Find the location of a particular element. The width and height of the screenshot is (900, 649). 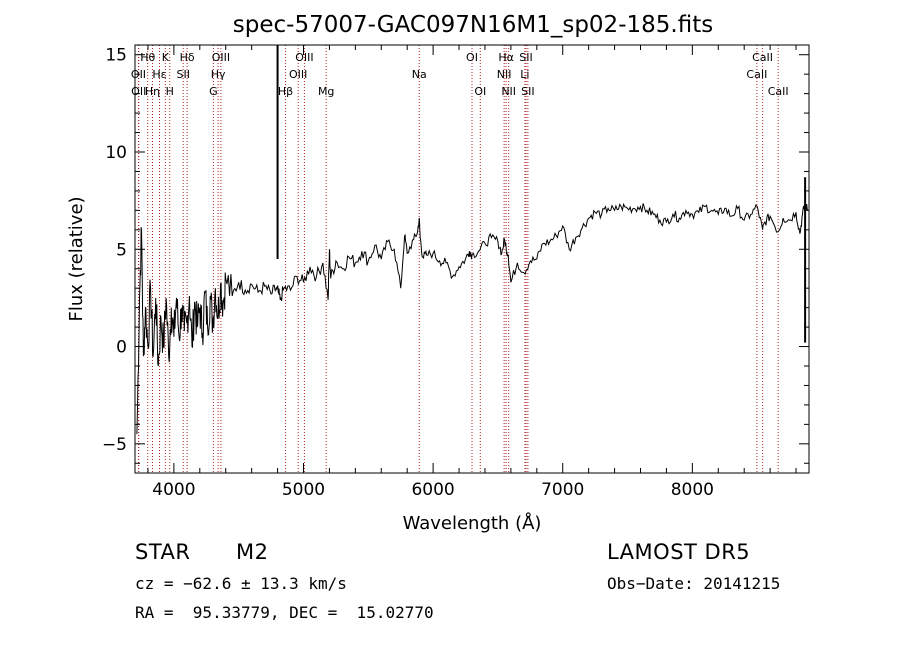

object-subclass: M2 is located at coordinates (252, 552).